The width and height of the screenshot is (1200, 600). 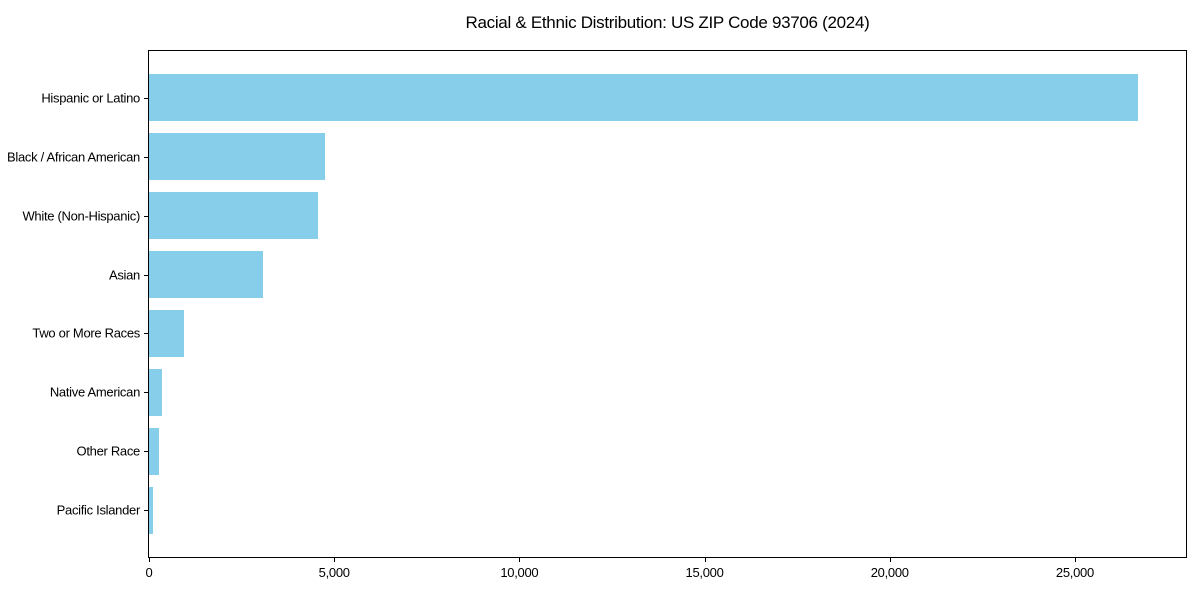 What do you see at coordinates (234, 215) in the screenshot?
I see `bar-white-non-hispanic` at bounding box center [234, 215].